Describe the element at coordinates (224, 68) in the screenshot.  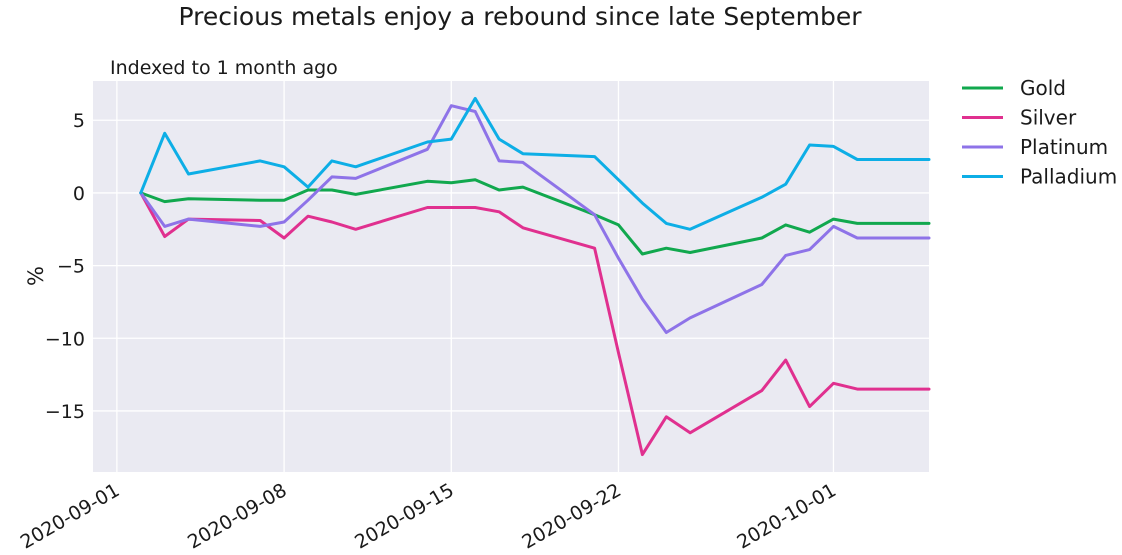
I see `chart-subtitle: Indexed to 1 month ago` at that location.